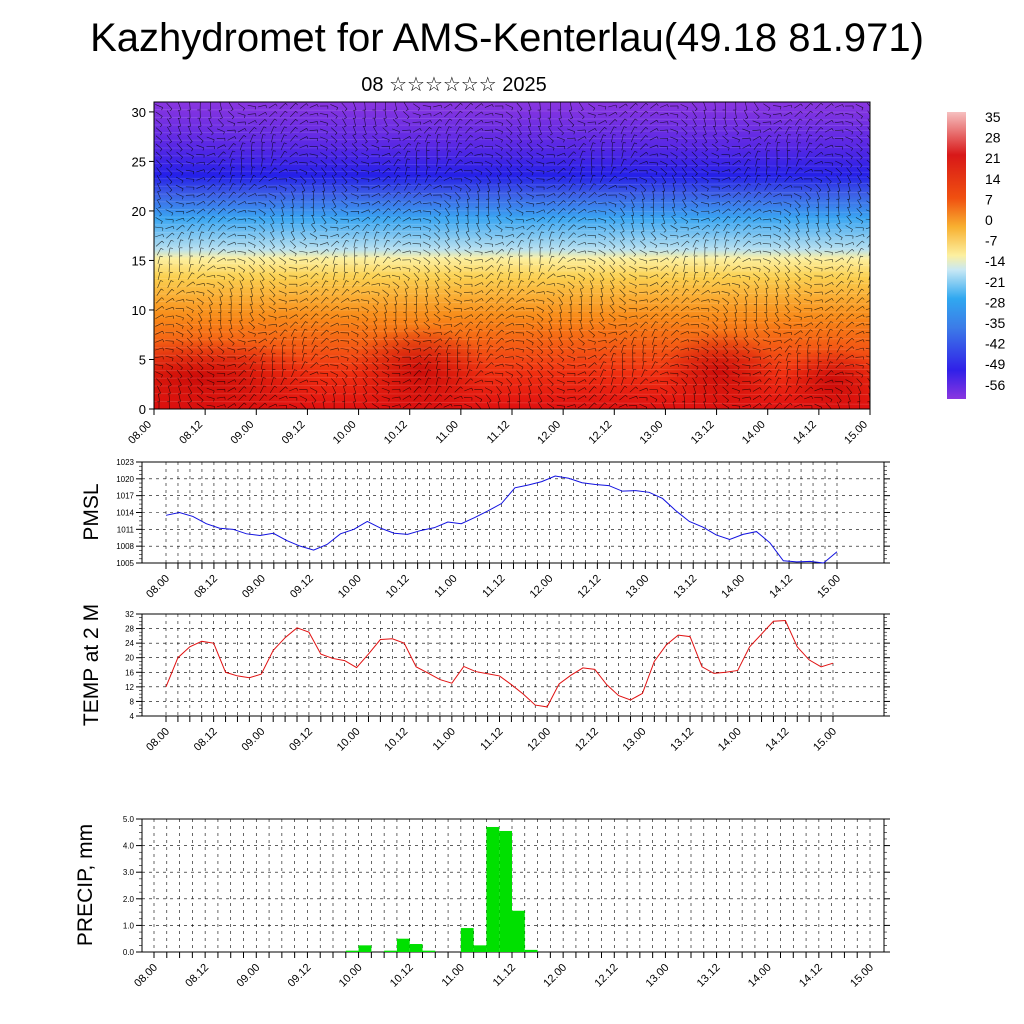  Describe the element at coordinates (139, 260) in the screenshot. I see `y-tick-label: 15` at that location.